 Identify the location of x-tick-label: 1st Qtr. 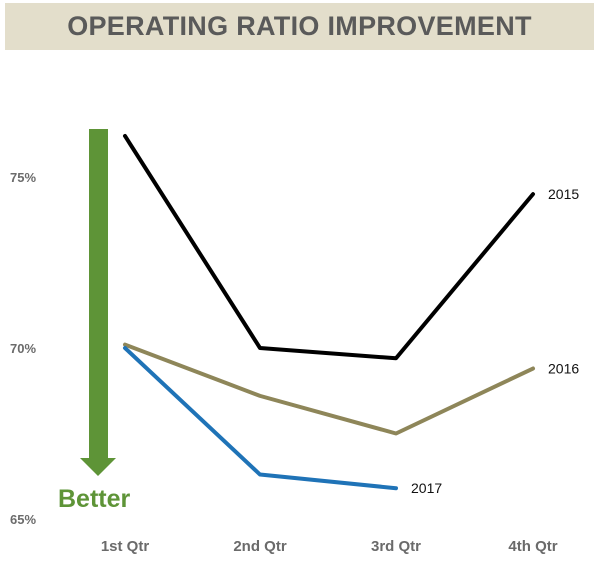
(125, 546).